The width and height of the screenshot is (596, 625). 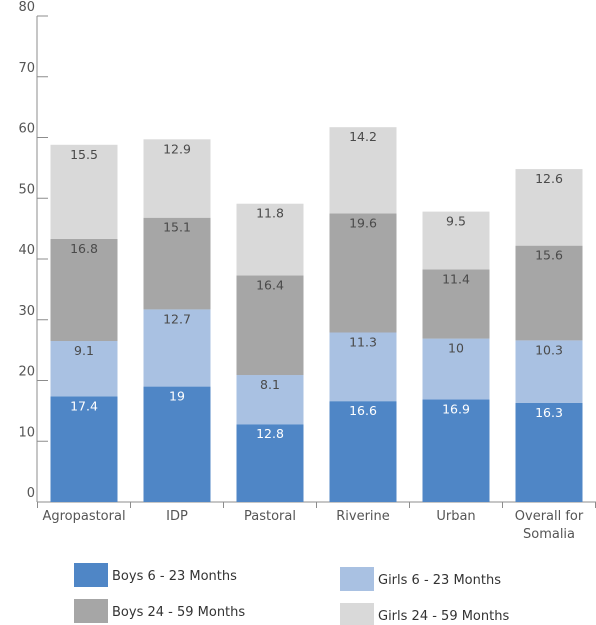 I want to click on data-label: 16.4, so click(x=270, y=284).